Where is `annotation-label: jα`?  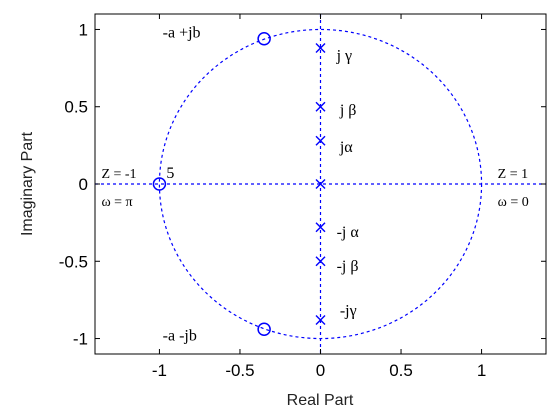
annotation-label: jα is located at coordinates (346, 147).